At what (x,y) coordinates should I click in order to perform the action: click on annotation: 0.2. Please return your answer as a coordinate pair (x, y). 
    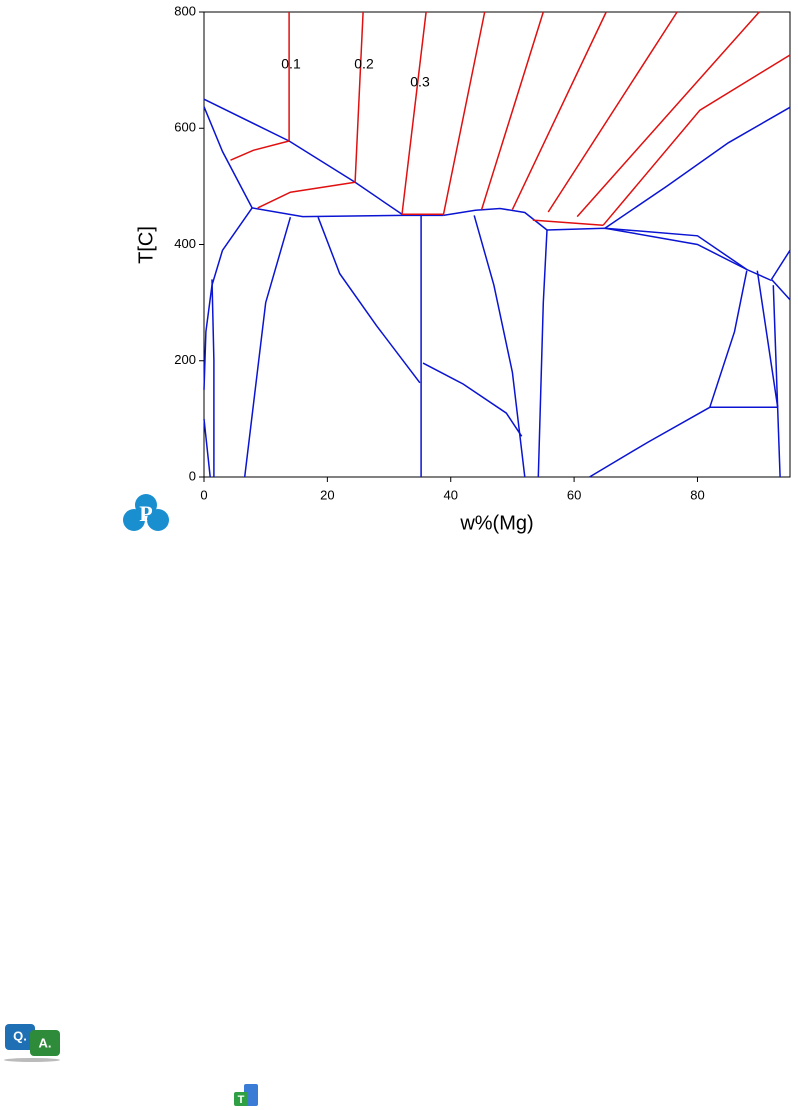
    Looking at the image, I should click on (364, 64).